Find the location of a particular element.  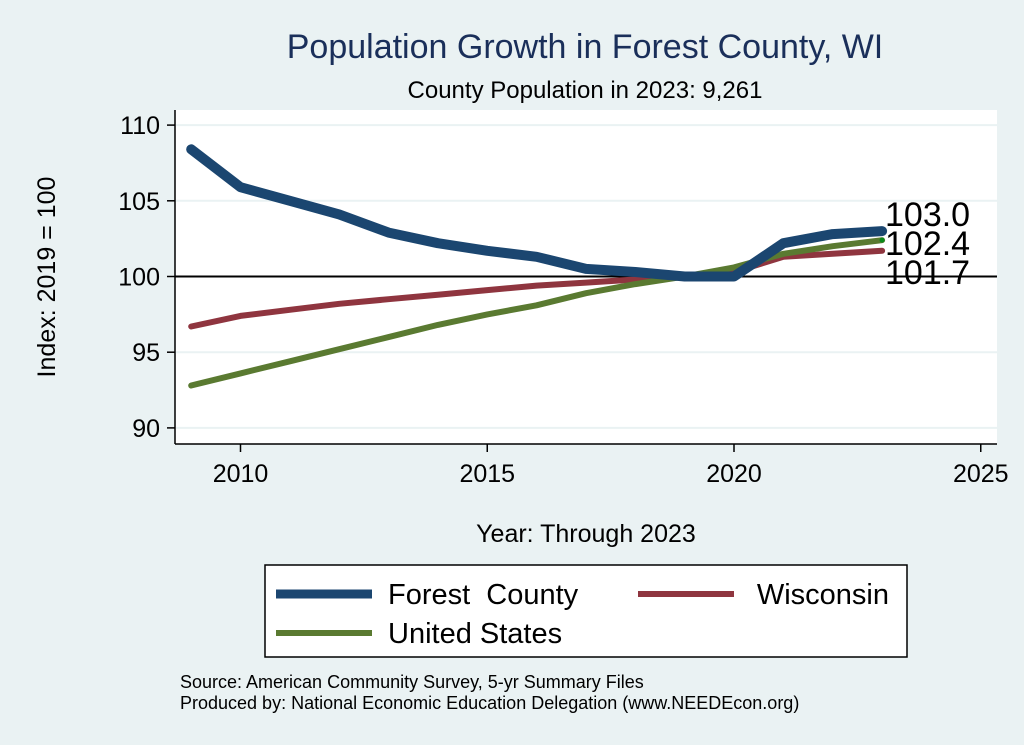

y-tick-label-100: 100 is located at coordinates (139, 278).